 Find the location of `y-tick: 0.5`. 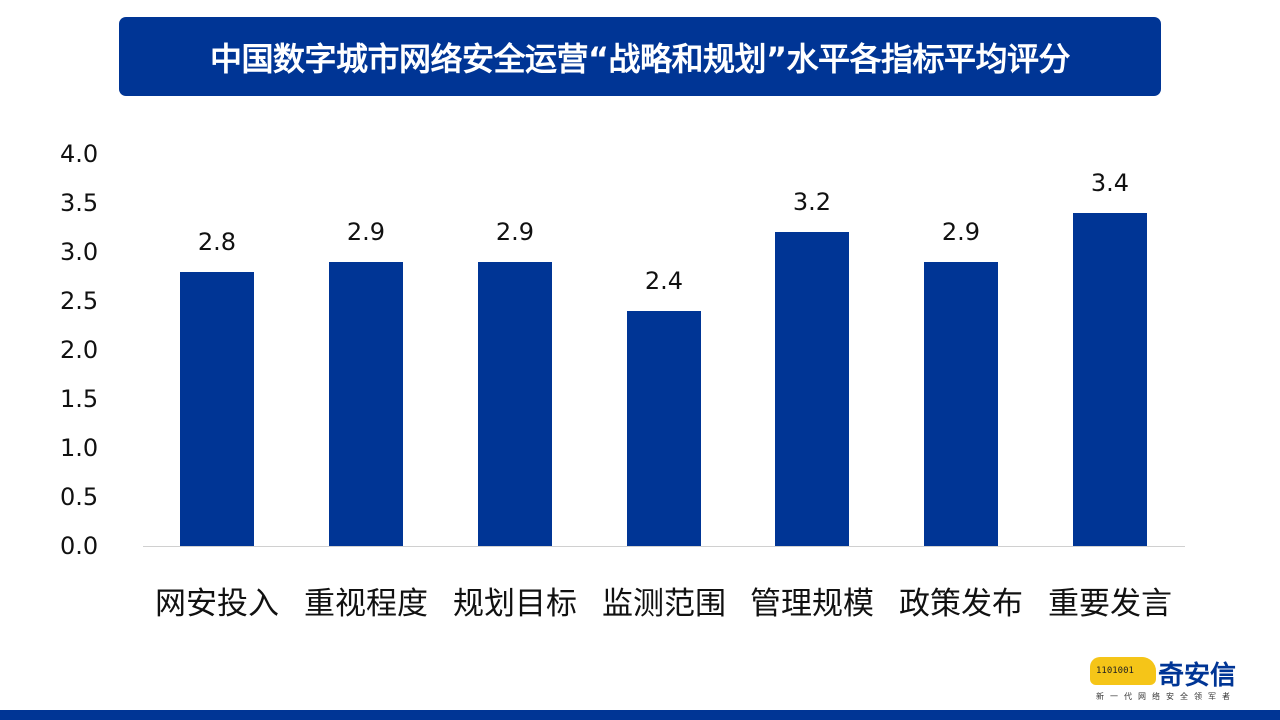

y-tick: 0.5 is located at coordinates (79, 497).